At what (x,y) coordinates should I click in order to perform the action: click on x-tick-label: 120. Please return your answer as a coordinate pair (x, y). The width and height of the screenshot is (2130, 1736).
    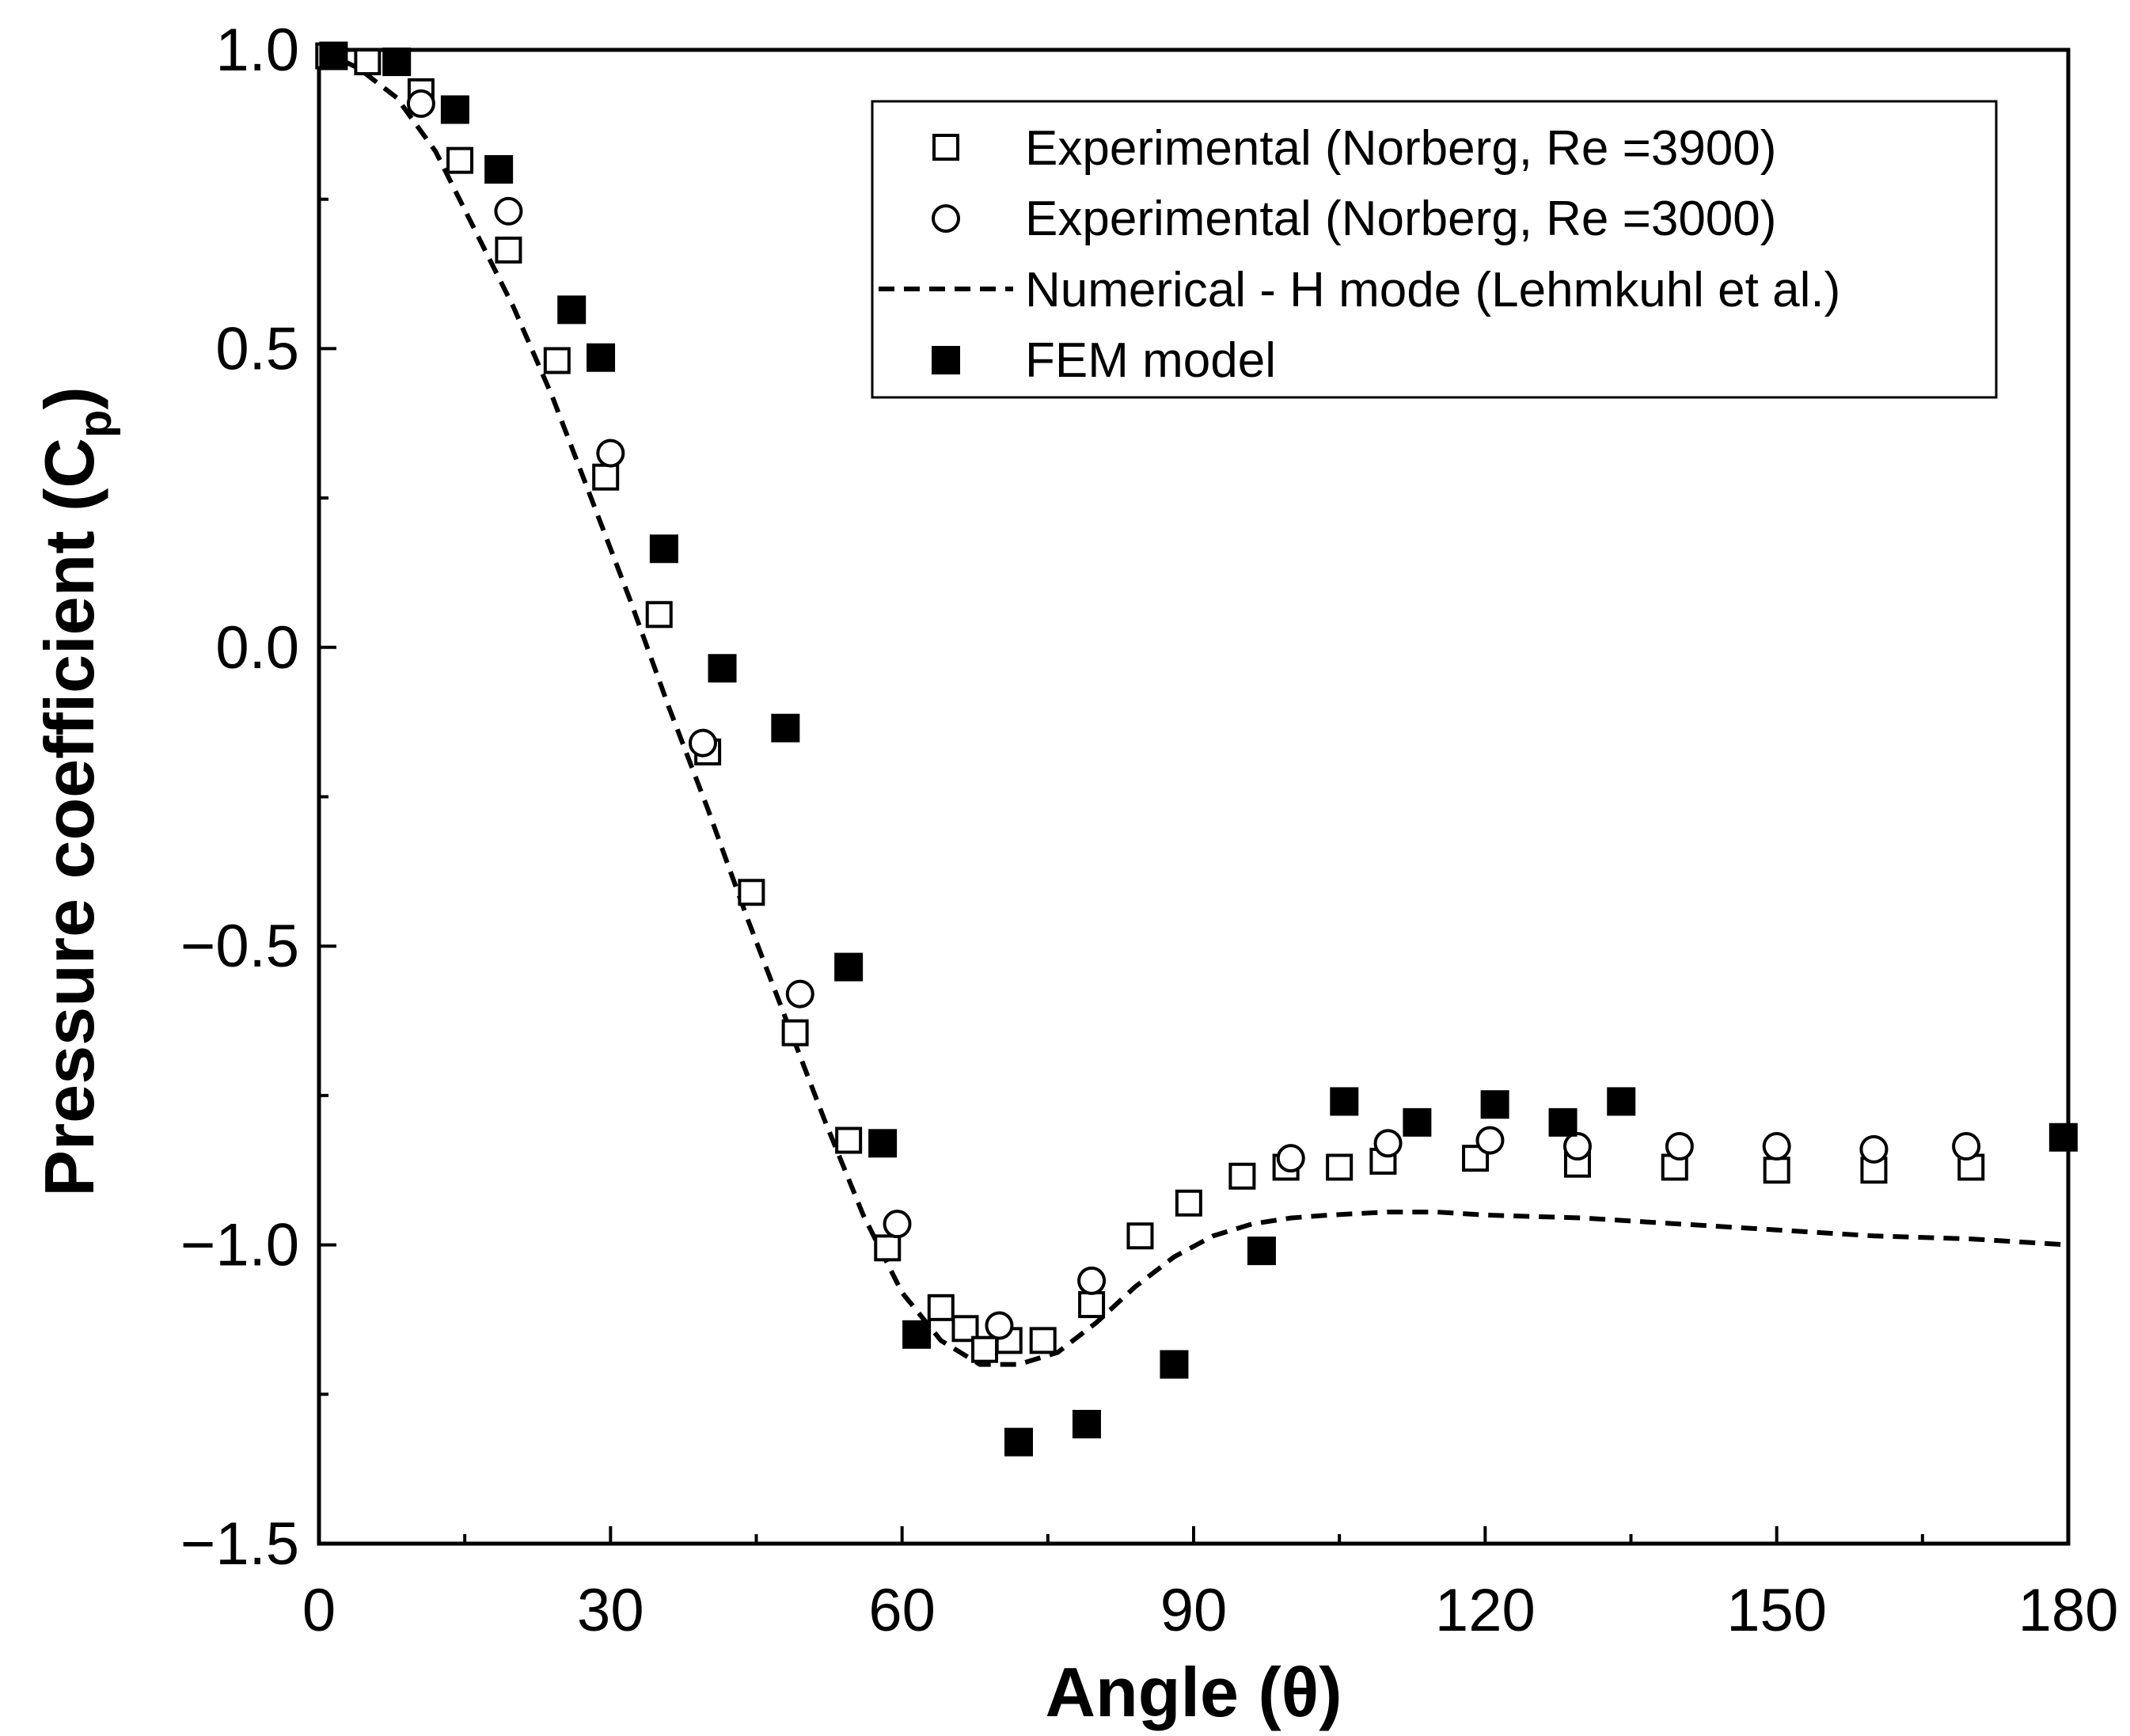
    Looking at the image, I should click on (1485, 1610).